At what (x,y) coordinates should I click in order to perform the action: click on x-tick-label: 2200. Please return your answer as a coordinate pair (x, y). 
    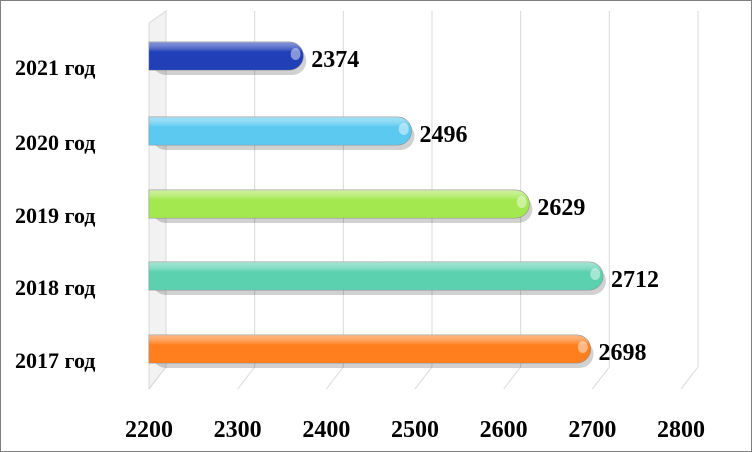
    Looking at the image, I should click on (149, 430).